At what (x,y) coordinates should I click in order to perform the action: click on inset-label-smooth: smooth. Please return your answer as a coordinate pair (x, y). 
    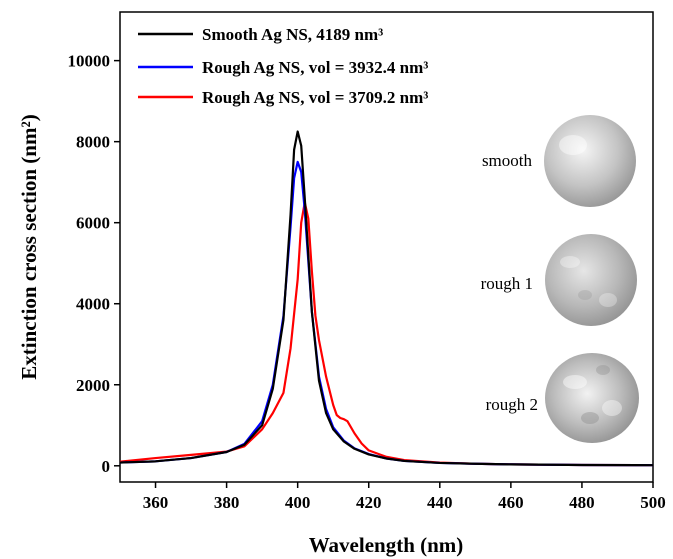
    Looking at the image, I should click on (507, 160).